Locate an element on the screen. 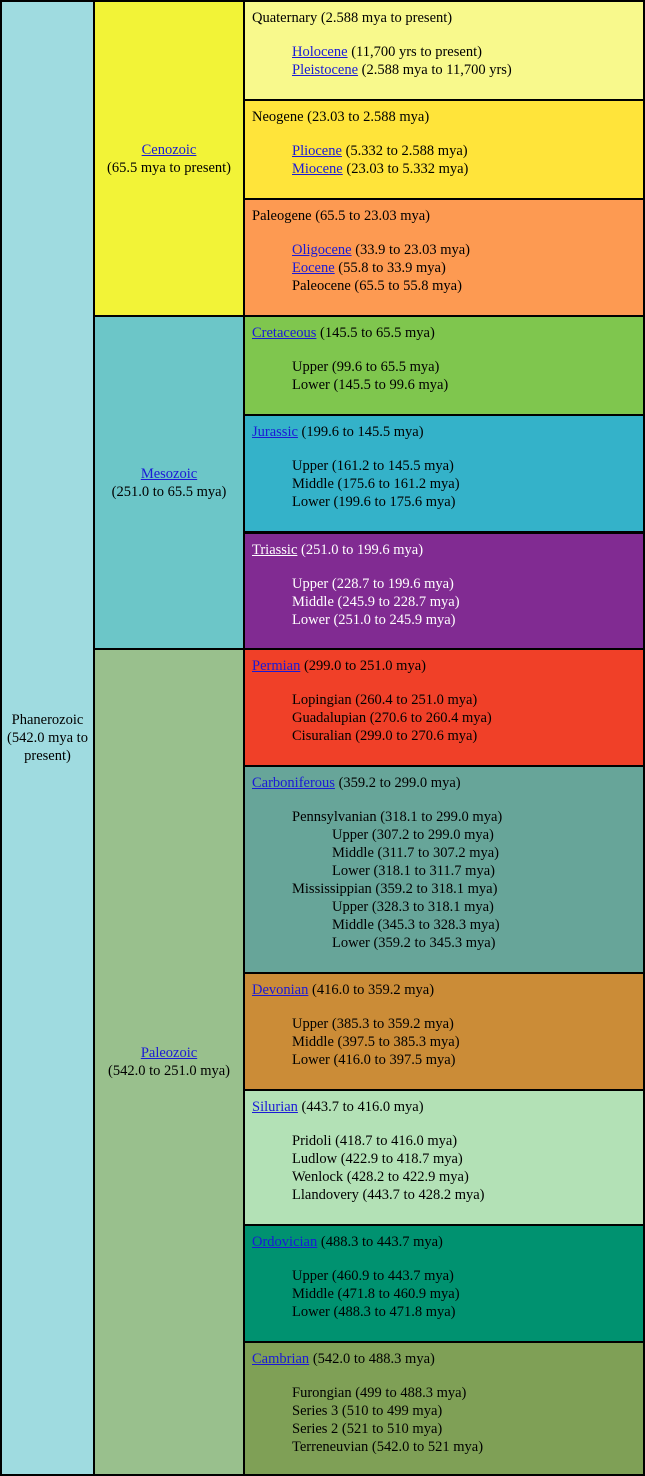 This screenshot has height=1476, width=645. period-title: Cretaceous (145.5 to 65.5 mya) is located at coordinates (447, 333).